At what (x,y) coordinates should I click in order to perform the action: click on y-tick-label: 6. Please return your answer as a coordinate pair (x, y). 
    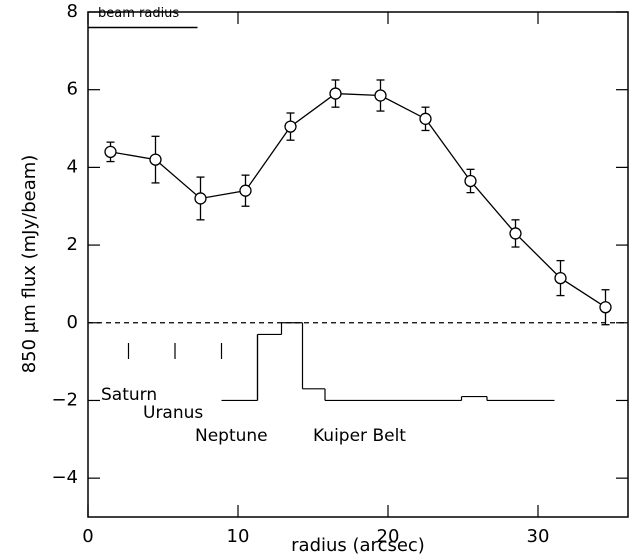
    Looking at the image, I should click on (72, 89).